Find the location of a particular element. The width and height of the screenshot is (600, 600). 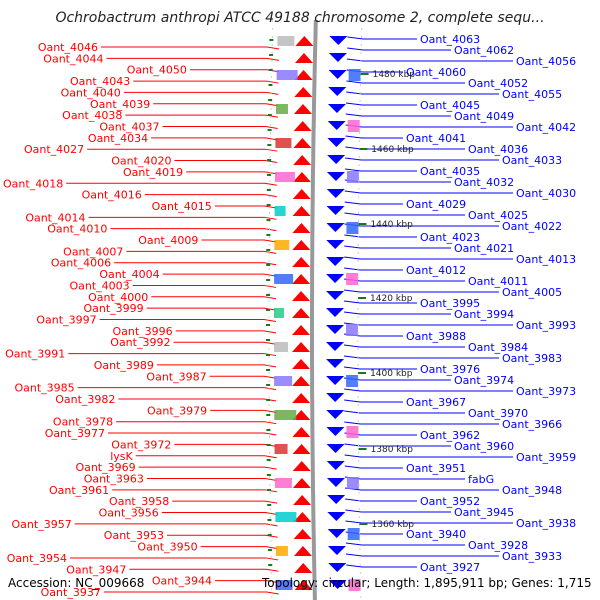

gene-label-right: Oant_3938 is located at coordinates (546, 523).